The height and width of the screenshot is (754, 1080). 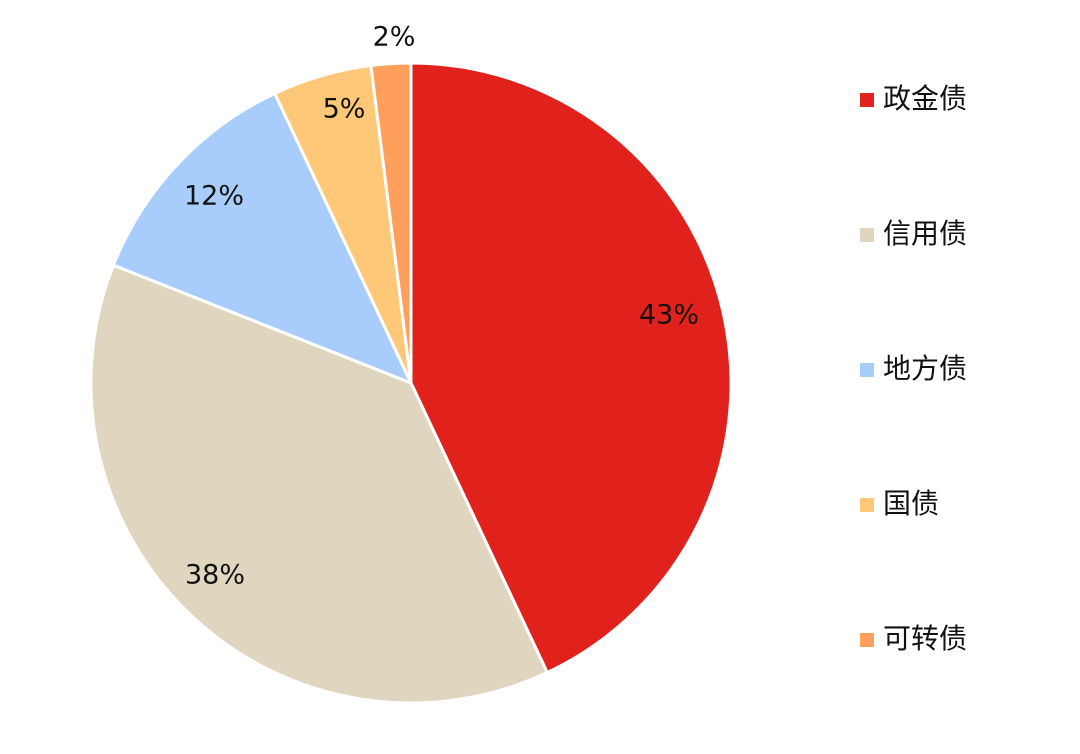 I want to click on legend-item-xinyongzhai: 信用债, so click(x=913, y=233).